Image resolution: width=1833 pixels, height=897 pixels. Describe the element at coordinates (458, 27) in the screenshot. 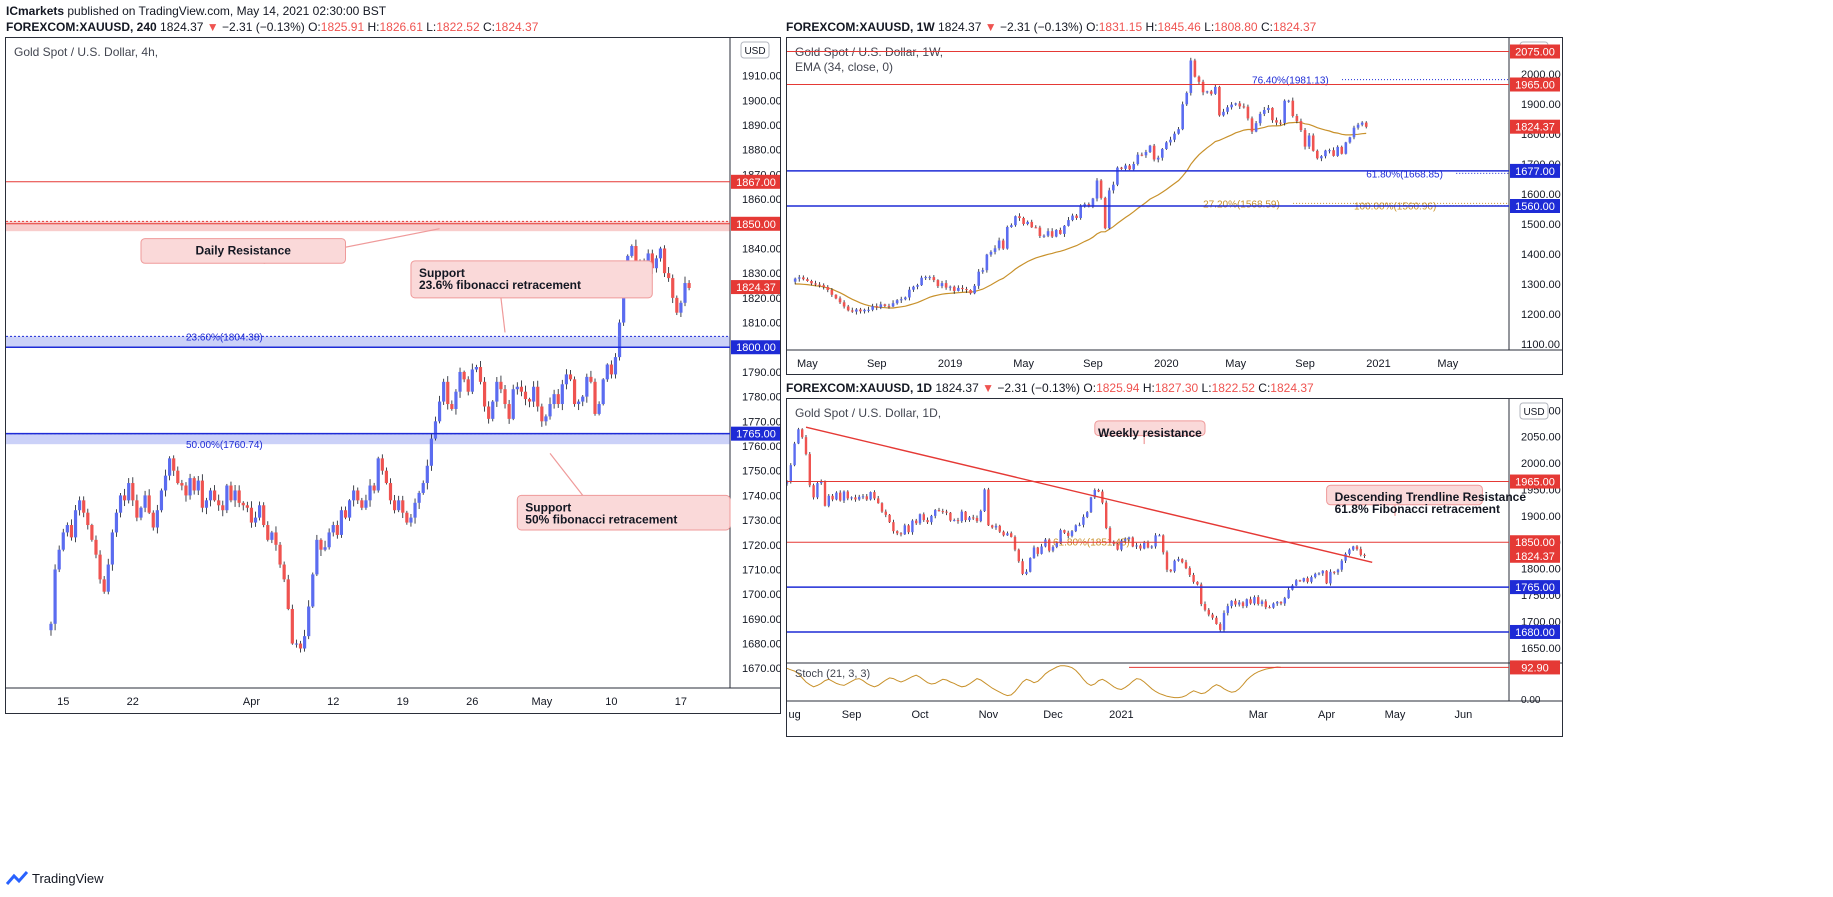

I see `h4-low: 1822.52` at that location.